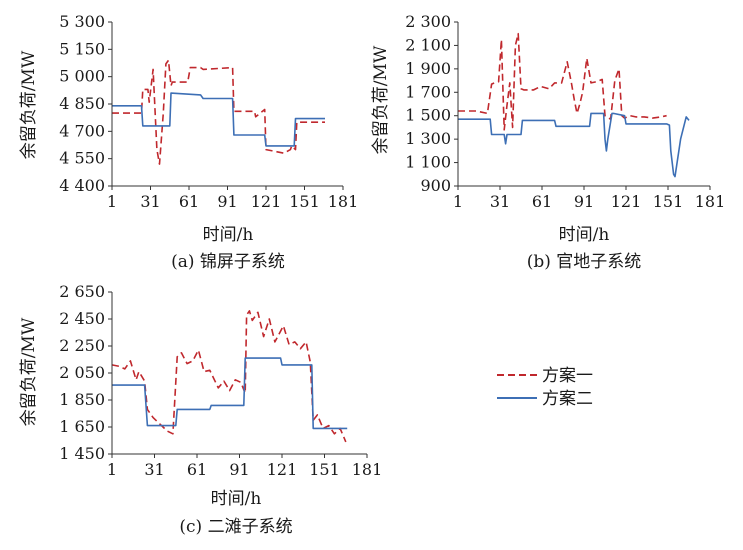 The width and height of the screenshot is (743, 550). I want to click on y-tick-label: 5 000, so click(82, 76).